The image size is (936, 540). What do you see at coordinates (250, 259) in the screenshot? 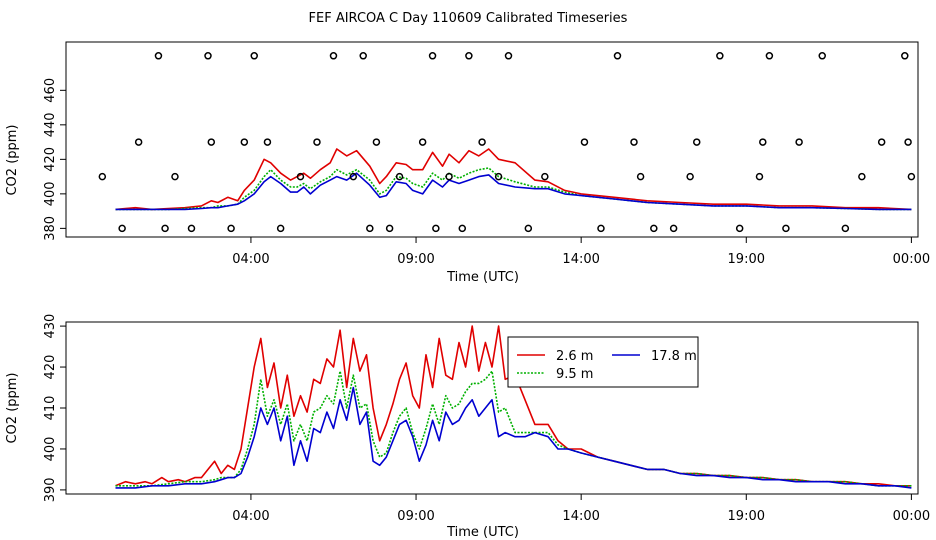
I see `top-x-tick-label-0: 04:00` at bounding box center [250, 259].